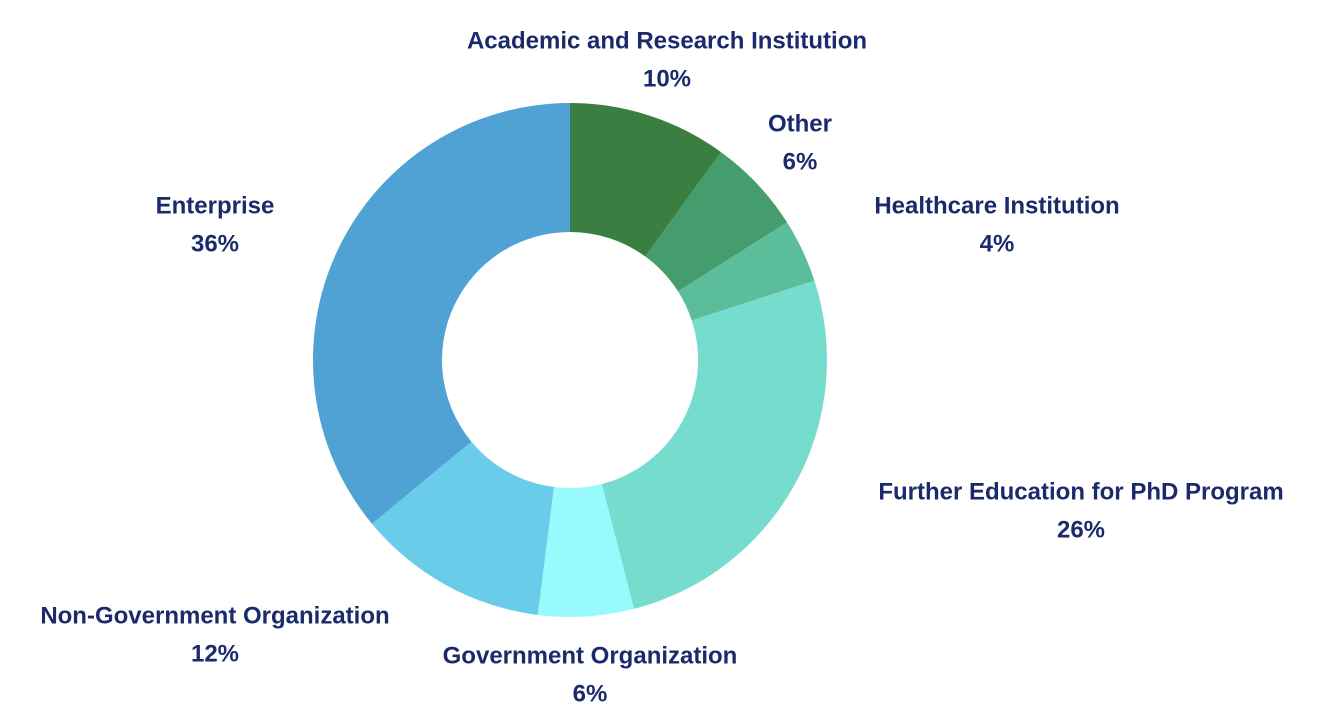 Image resolution: width=1336 pixels, height=726 pixels. What do you see at coordinates (667, 40) in the screenshot?
I see `slice-label: Academic and Research Institution` at bounding box center [667, 40].